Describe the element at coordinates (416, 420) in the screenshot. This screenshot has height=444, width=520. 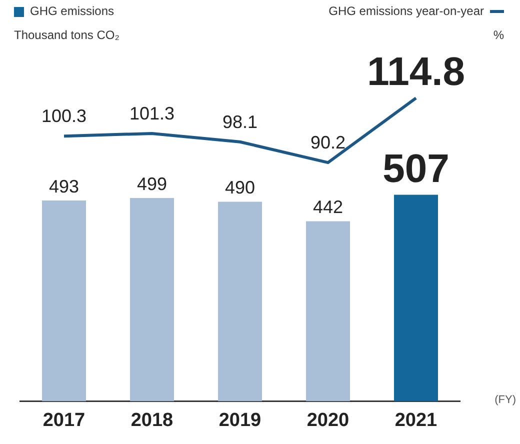
I see `x-tick-label: 2021` at that location.